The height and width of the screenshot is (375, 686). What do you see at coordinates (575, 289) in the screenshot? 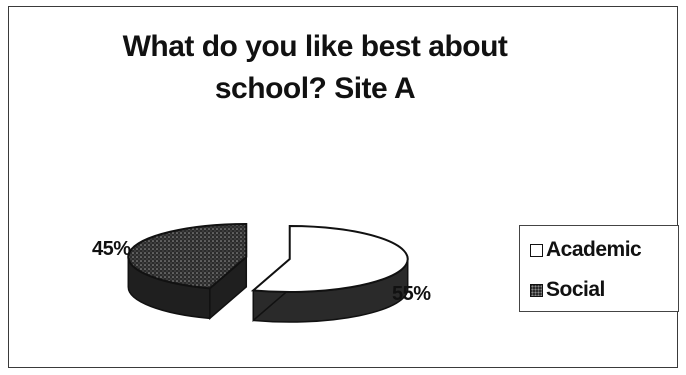
I see `legend-label-social: Social` at bounding box center [575, 289].